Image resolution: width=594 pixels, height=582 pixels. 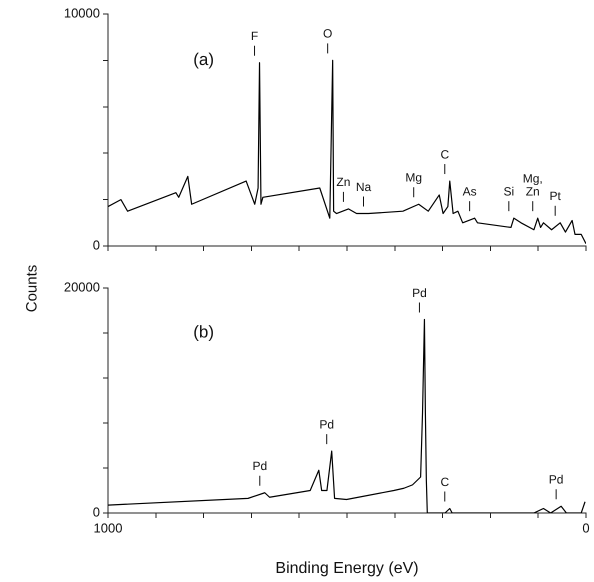 I want to click on x-axis-title: Binding Energy (eV), so click(x=347, y=568).